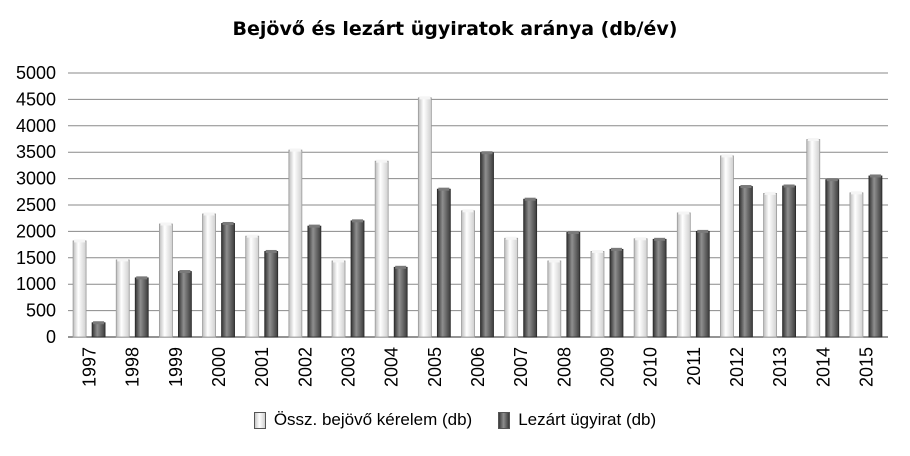 The width and height of the screenshot is (910, 456). What do you see at coordinates (36, 284) in the screenshot?
I see `y-tick-label: 1000` at bounding box center [36, 284].